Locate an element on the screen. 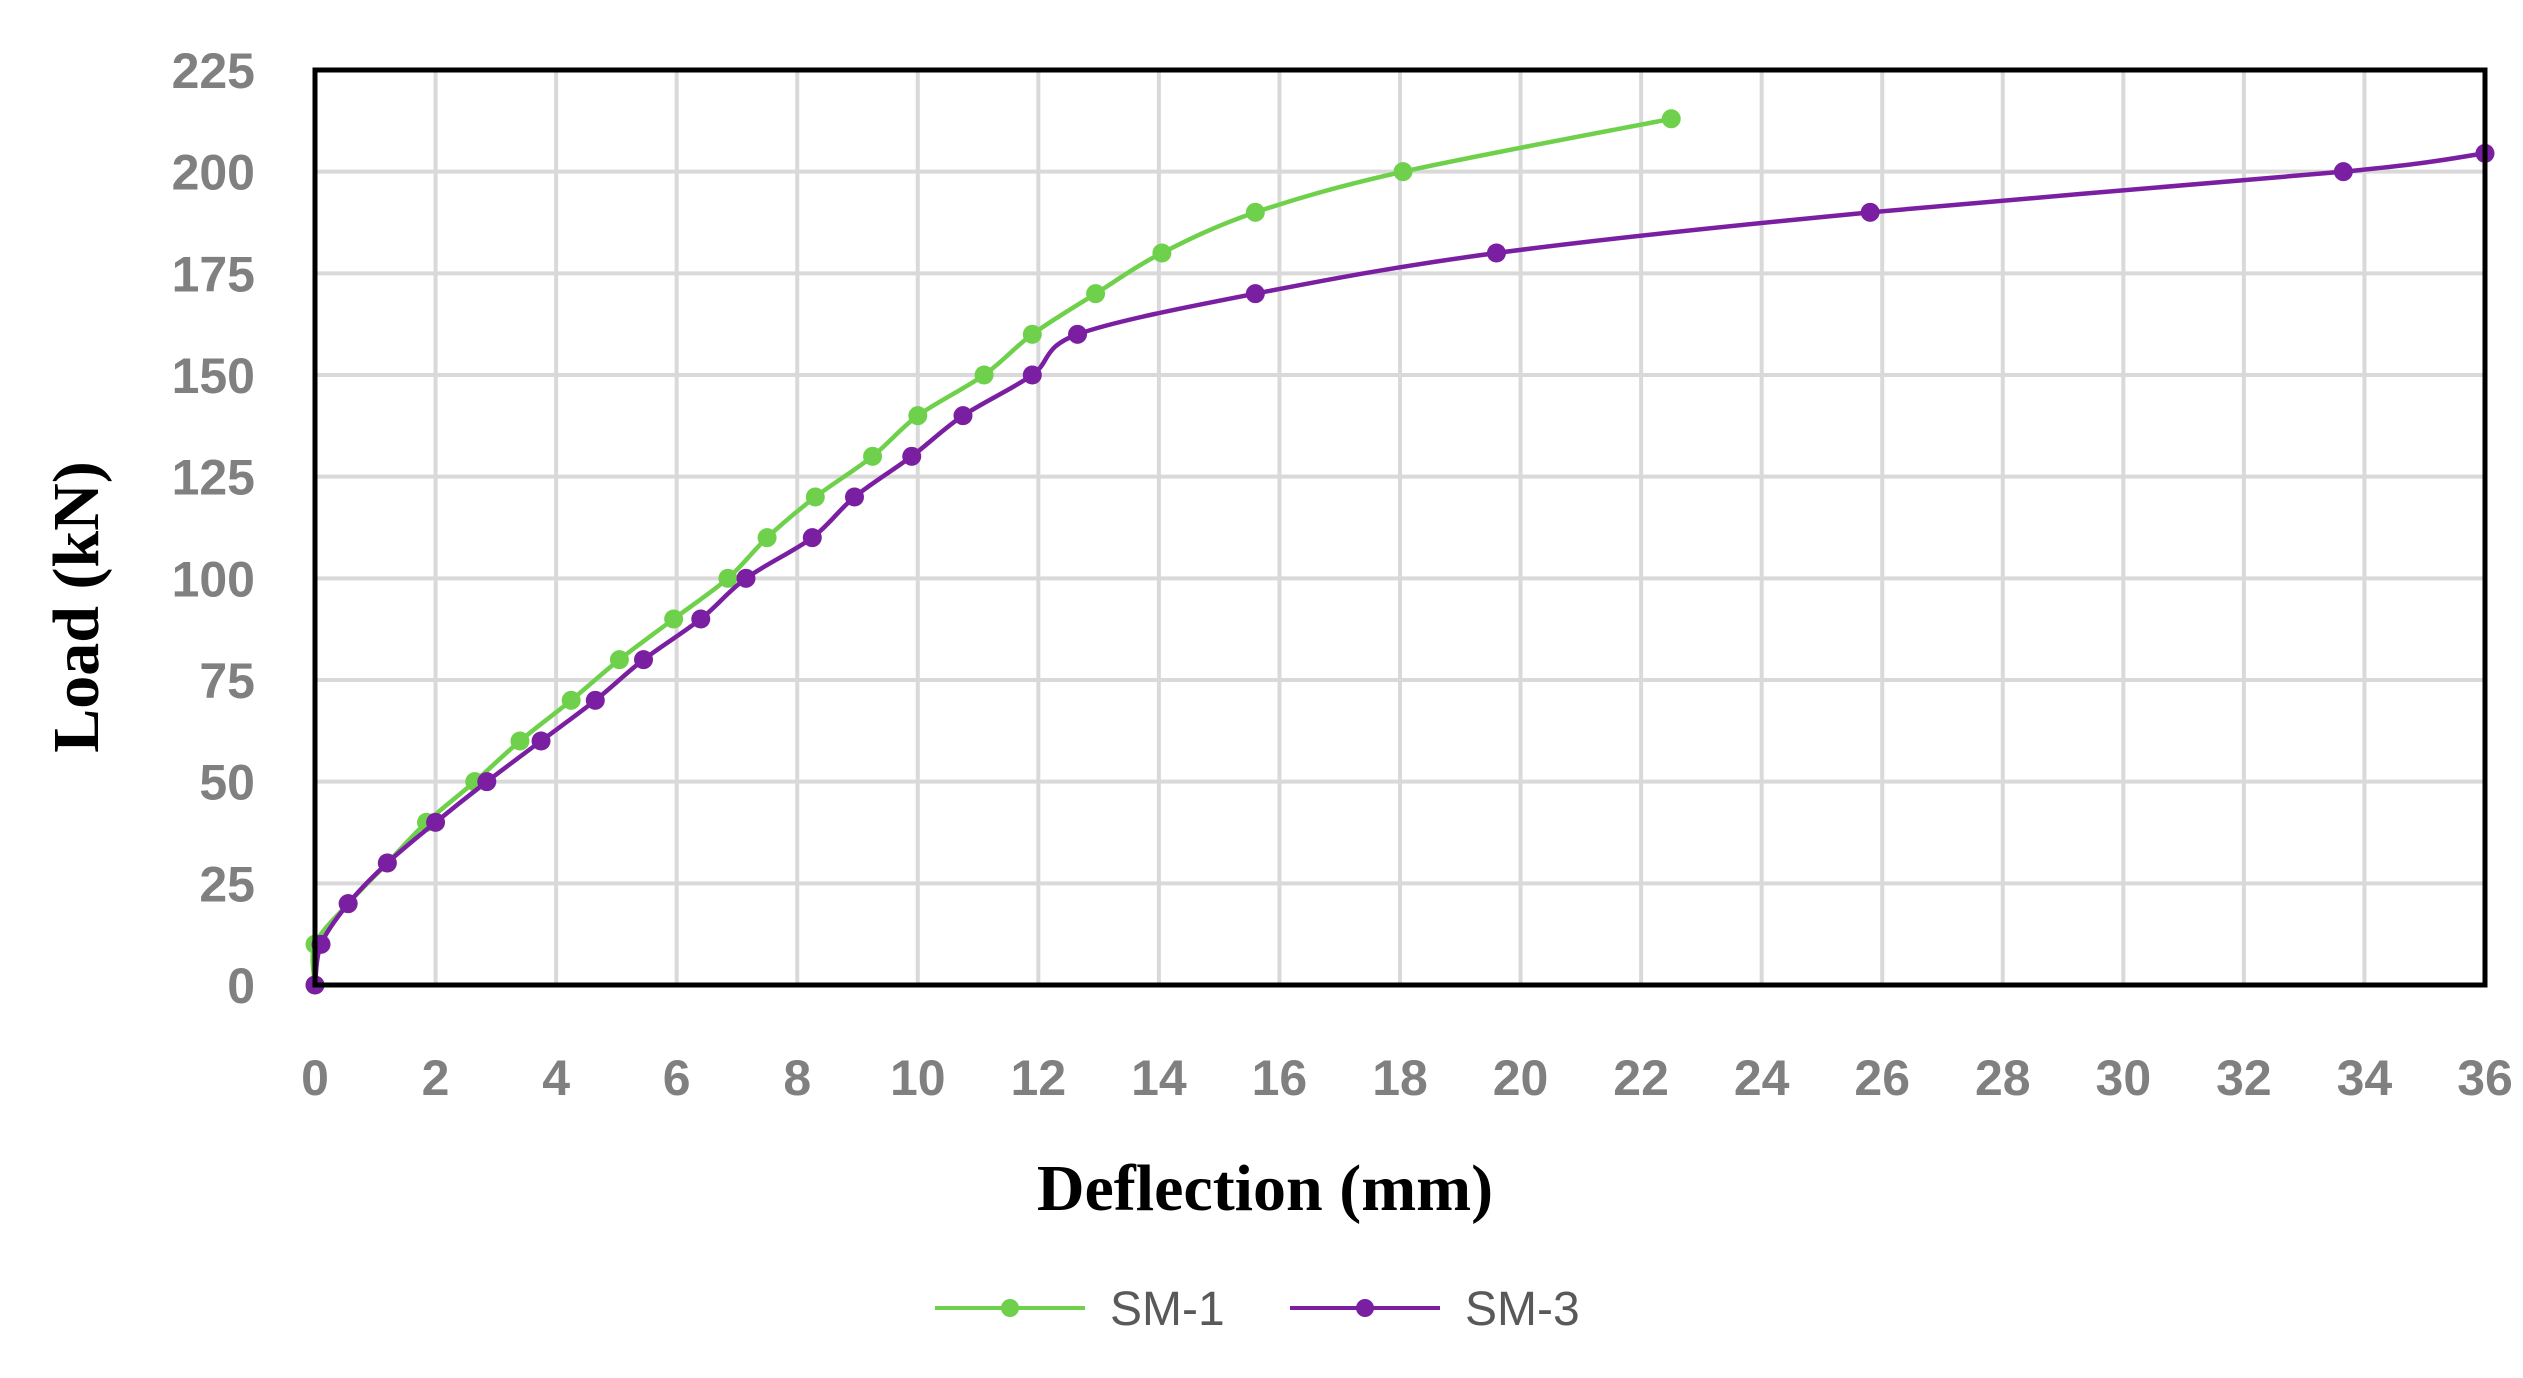  legend-item-sm-3: SM-3 is located at coordinates (1435, 1309).